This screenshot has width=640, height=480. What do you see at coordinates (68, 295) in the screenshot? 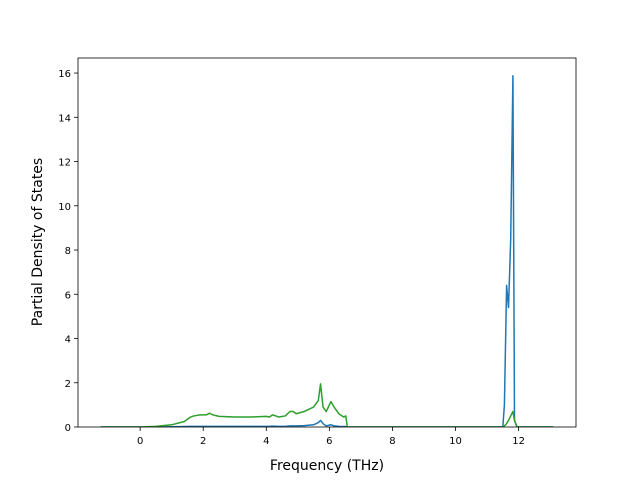
I see `y-tick-label: 6` at bounding box center [68, 295].